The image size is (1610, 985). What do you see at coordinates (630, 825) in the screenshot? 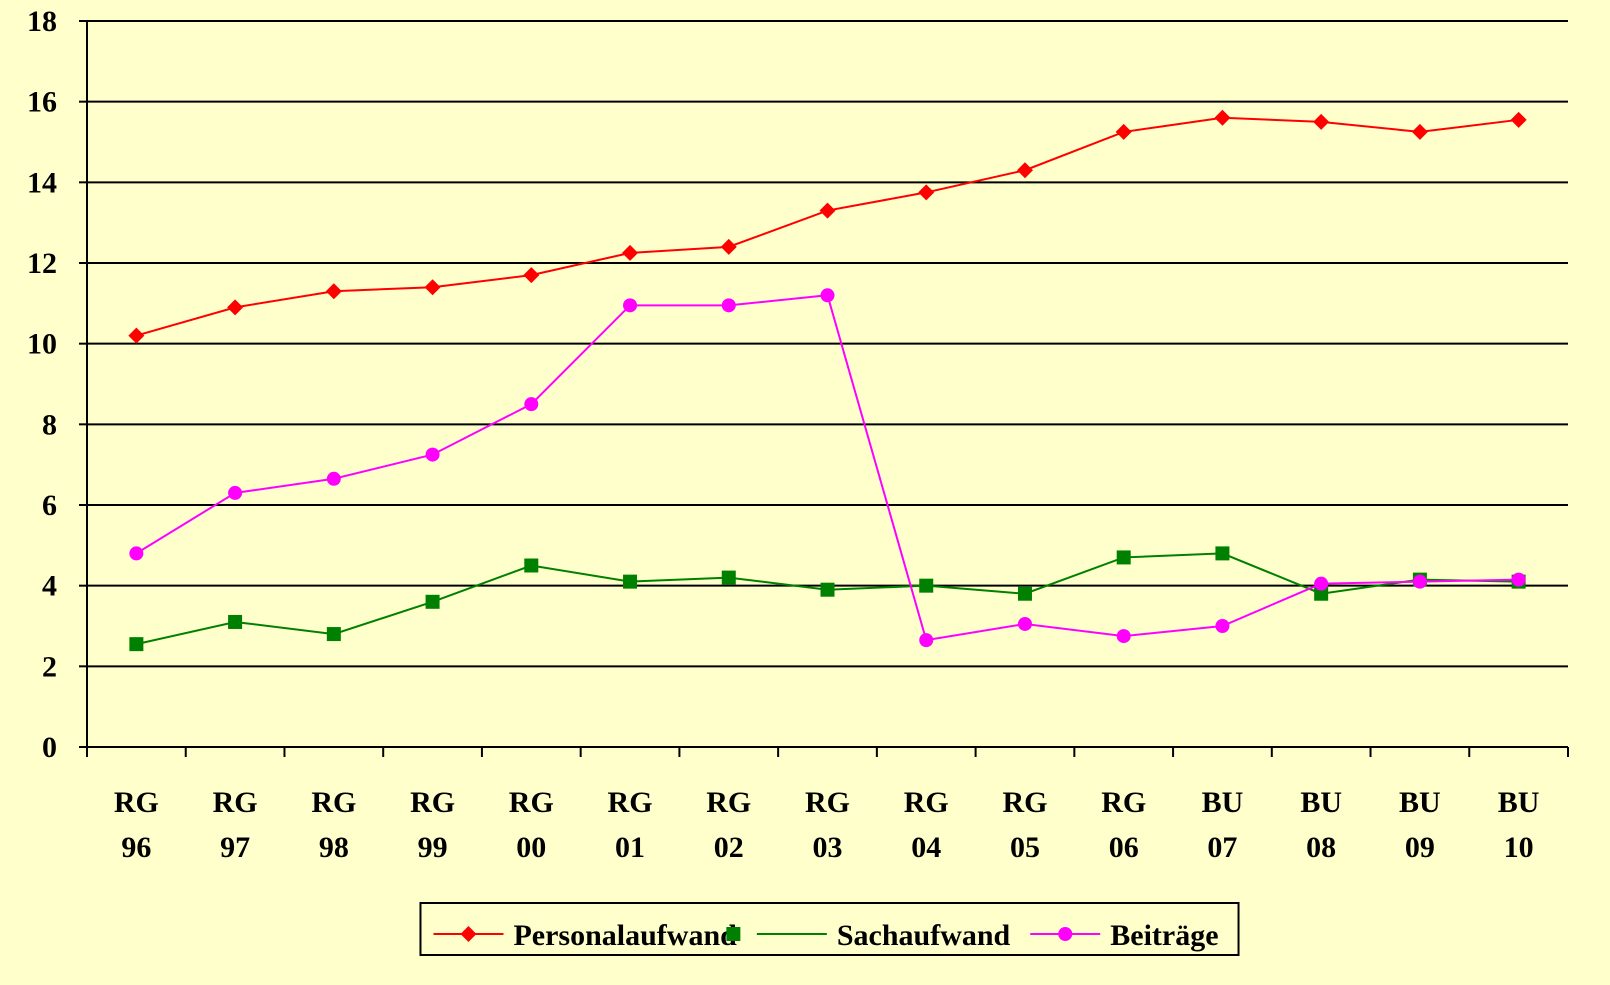
I see `x-tick-label: RG 01` at bounding box center [630, 825].